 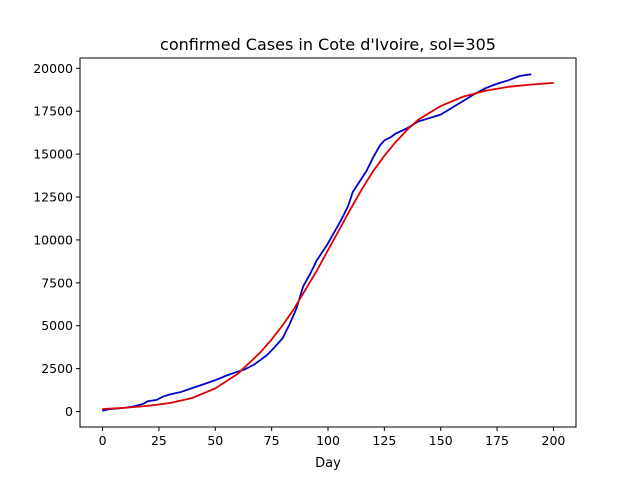 What do you see at coordinates (57, 325) in the screenshot?
I see `y-tick-label: 5000` at bounding box center [57, 325].